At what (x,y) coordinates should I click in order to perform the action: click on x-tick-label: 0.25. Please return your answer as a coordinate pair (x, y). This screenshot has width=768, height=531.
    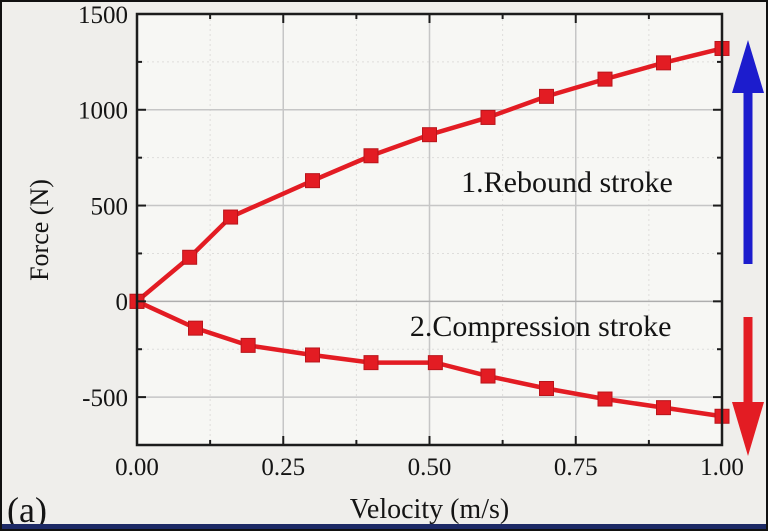
    Looking at the image, I should click on (283, 467).